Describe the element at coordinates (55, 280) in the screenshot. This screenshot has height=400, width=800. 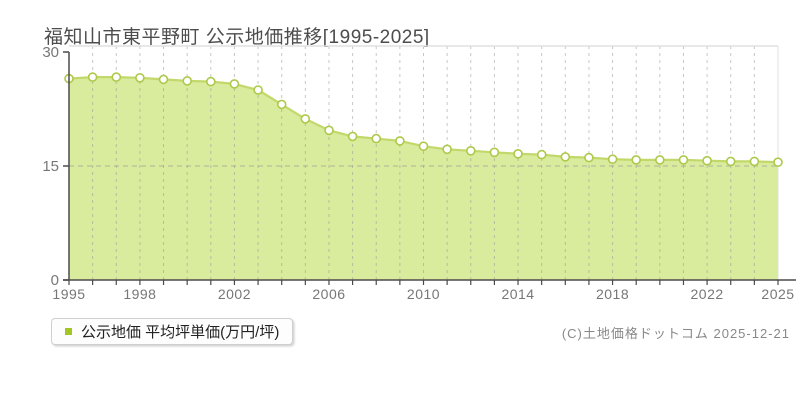
I see `y-tick-label: 0` at that location.